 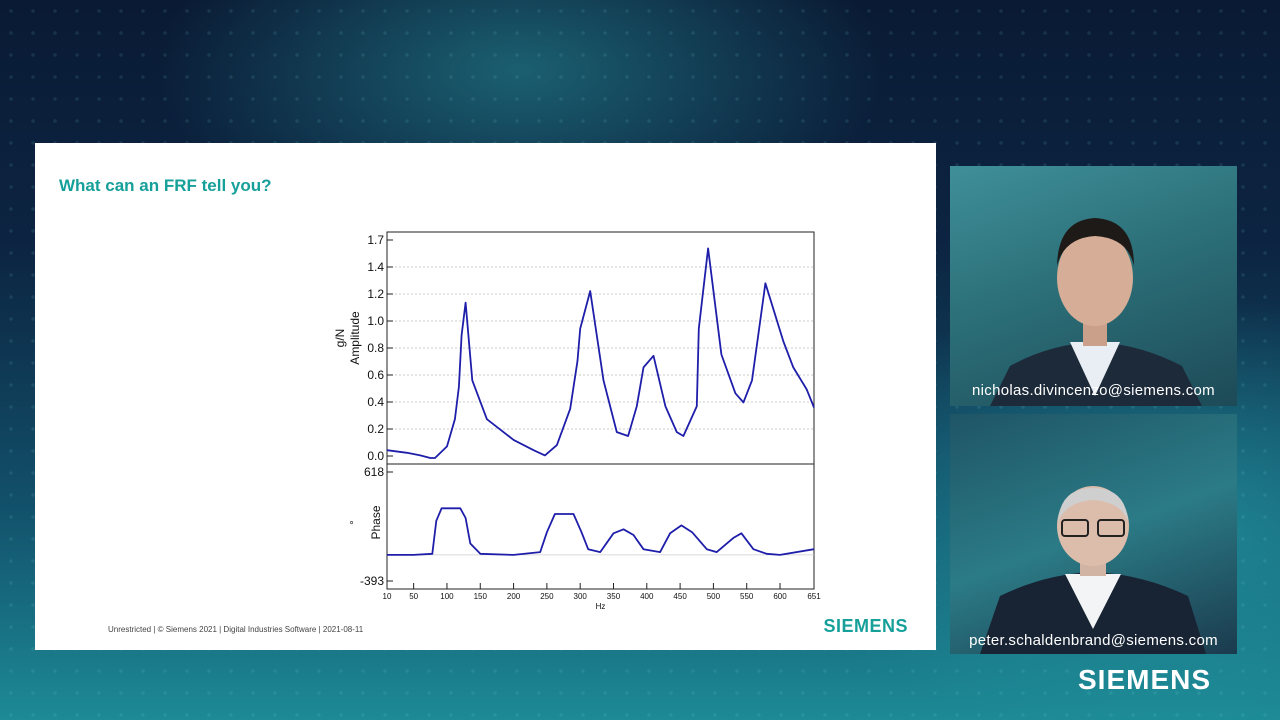 What do you see at coordinates (1145, 679) in the screenshot?
I see `siemens-logo: SIEMENS` at bounding box center [1145, 679].